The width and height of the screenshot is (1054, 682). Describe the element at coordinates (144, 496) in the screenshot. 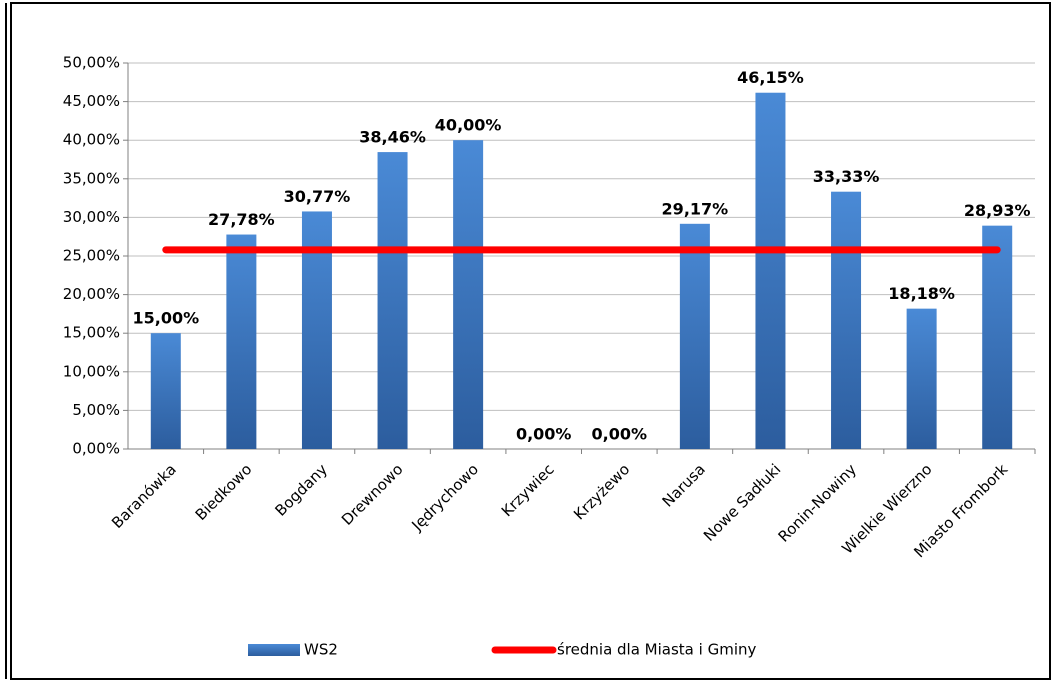

I see `x-tick-label: Baranówka` at that location.